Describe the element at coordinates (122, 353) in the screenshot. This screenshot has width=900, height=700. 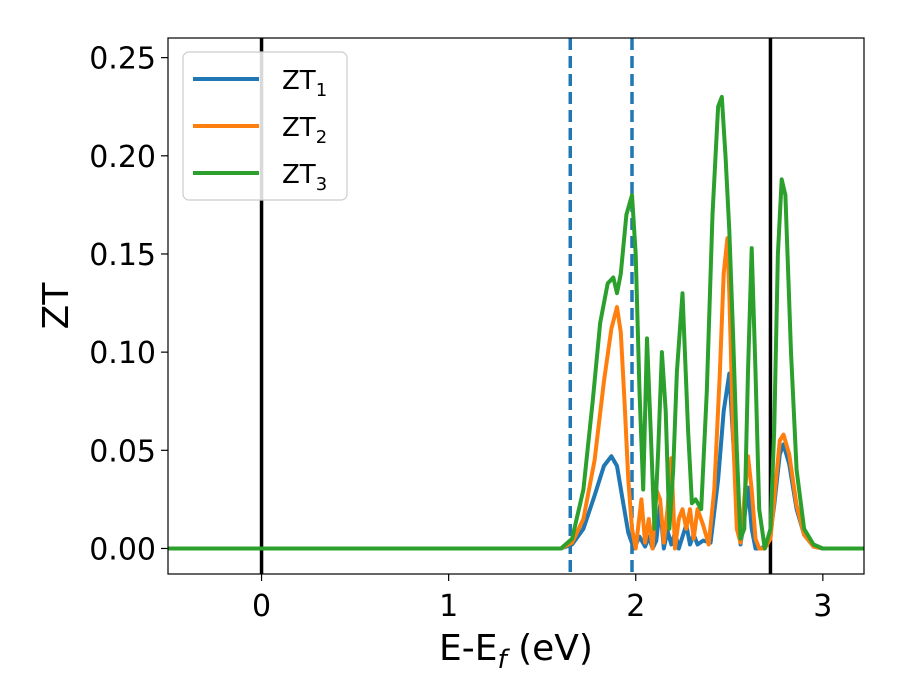
I see `y-tick-label: 0.10` at that location.